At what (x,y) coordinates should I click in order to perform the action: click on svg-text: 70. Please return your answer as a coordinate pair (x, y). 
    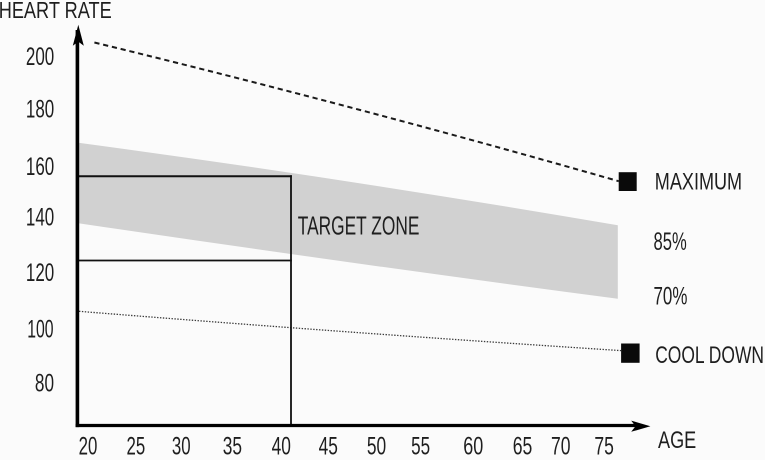
    Looking at the image, I should click on (561, 446).